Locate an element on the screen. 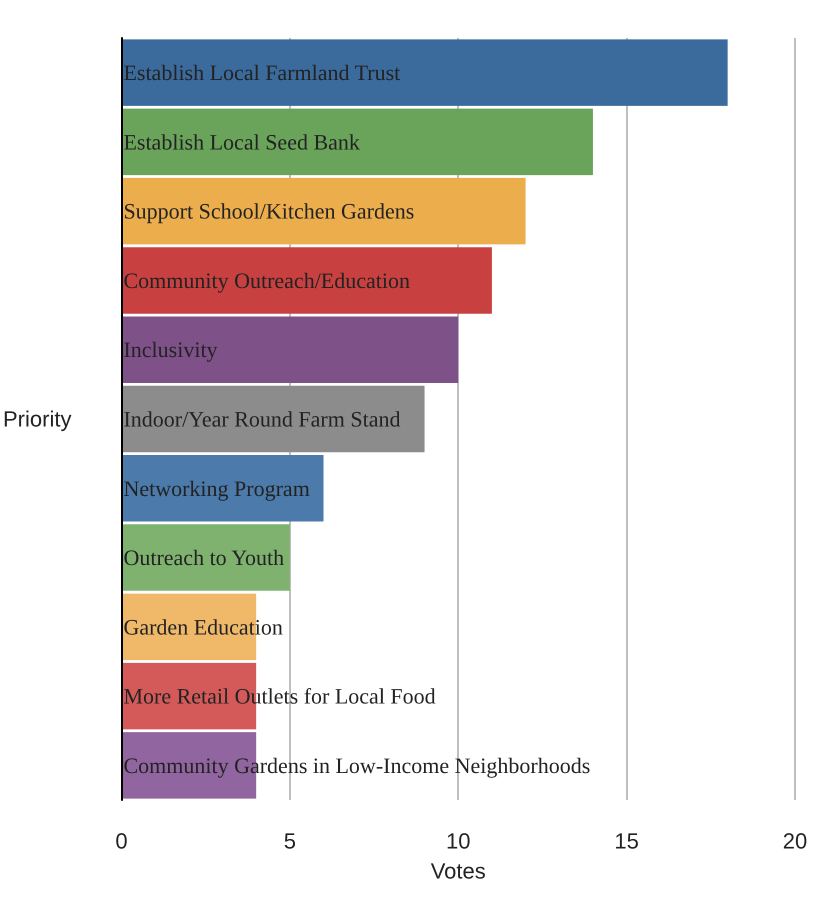 This screenshot has height=910, width=815. x-tick-label: 5 is located at coordinates (290, 841).